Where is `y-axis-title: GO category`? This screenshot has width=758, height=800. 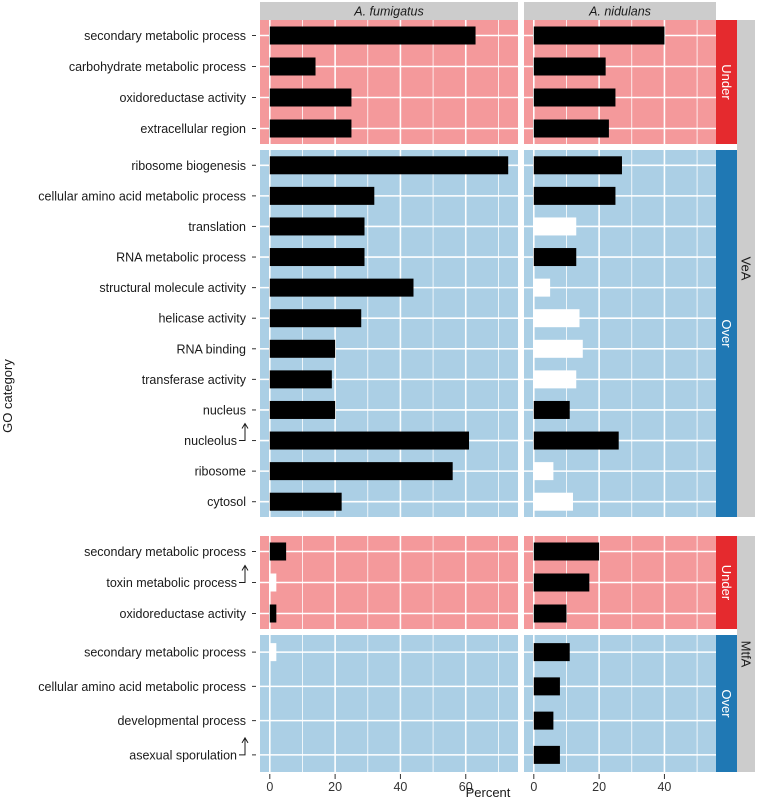
y-axis-title: GO category is located at coordinates (7, 396).